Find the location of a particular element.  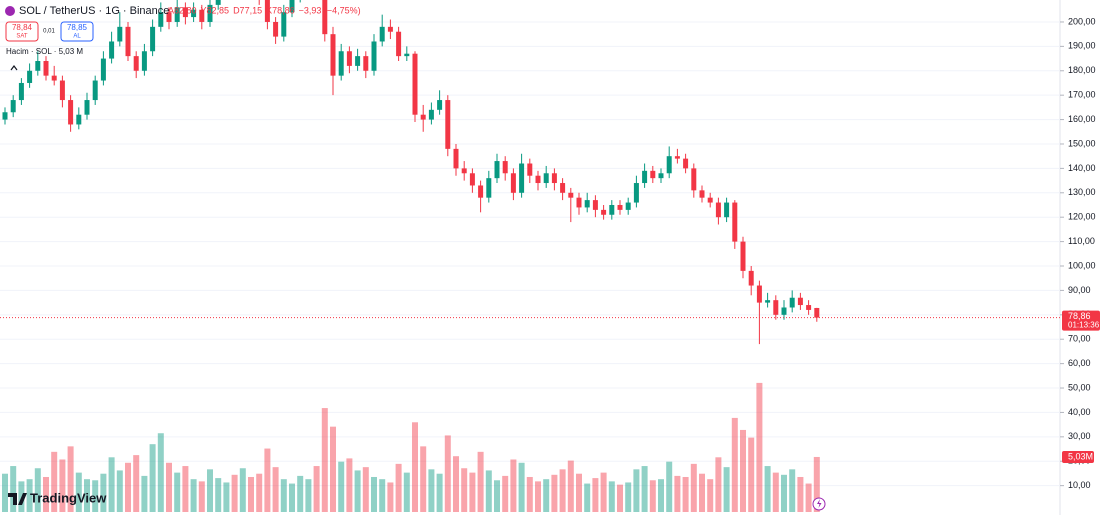

y-tick-label: 30,00 is located at coordinates (1079, 436).